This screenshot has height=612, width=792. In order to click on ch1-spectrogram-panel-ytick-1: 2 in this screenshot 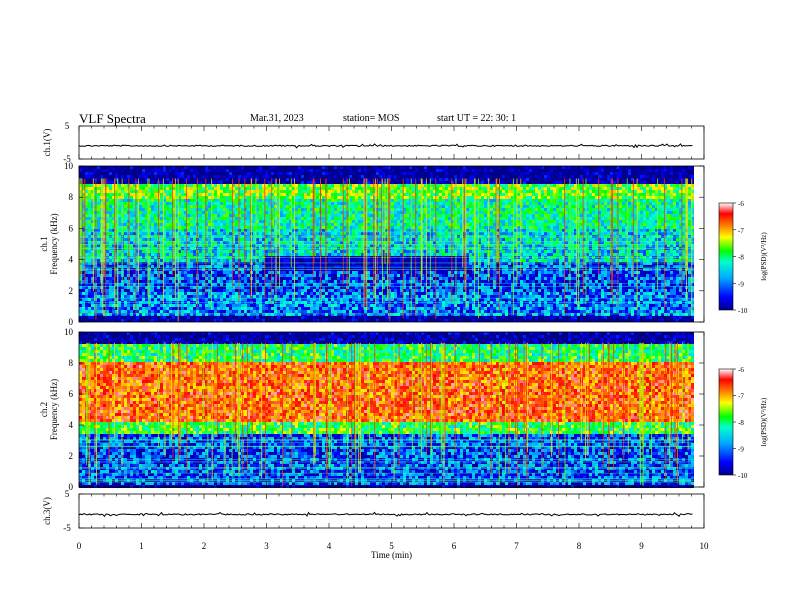, I will do `click(71, 291)`.